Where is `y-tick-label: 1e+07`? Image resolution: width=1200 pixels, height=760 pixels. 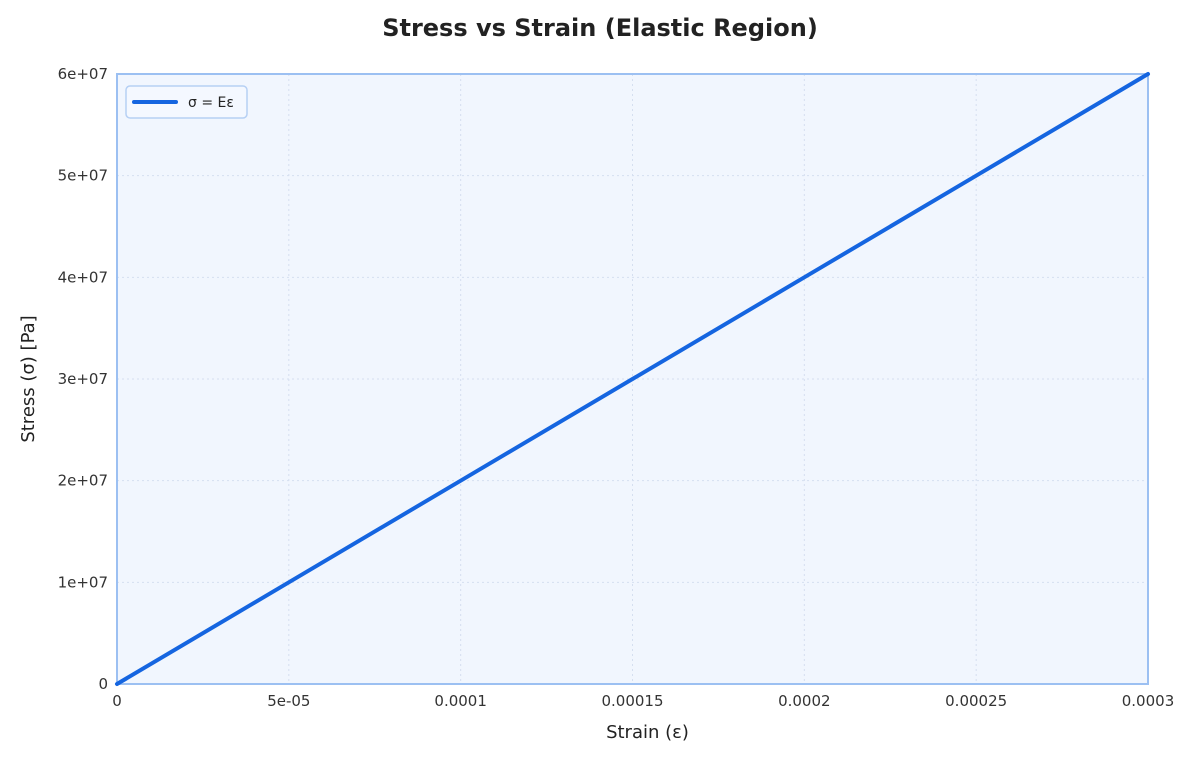
y-tick-label: 1e+07 is located at coordinates (83, 582).